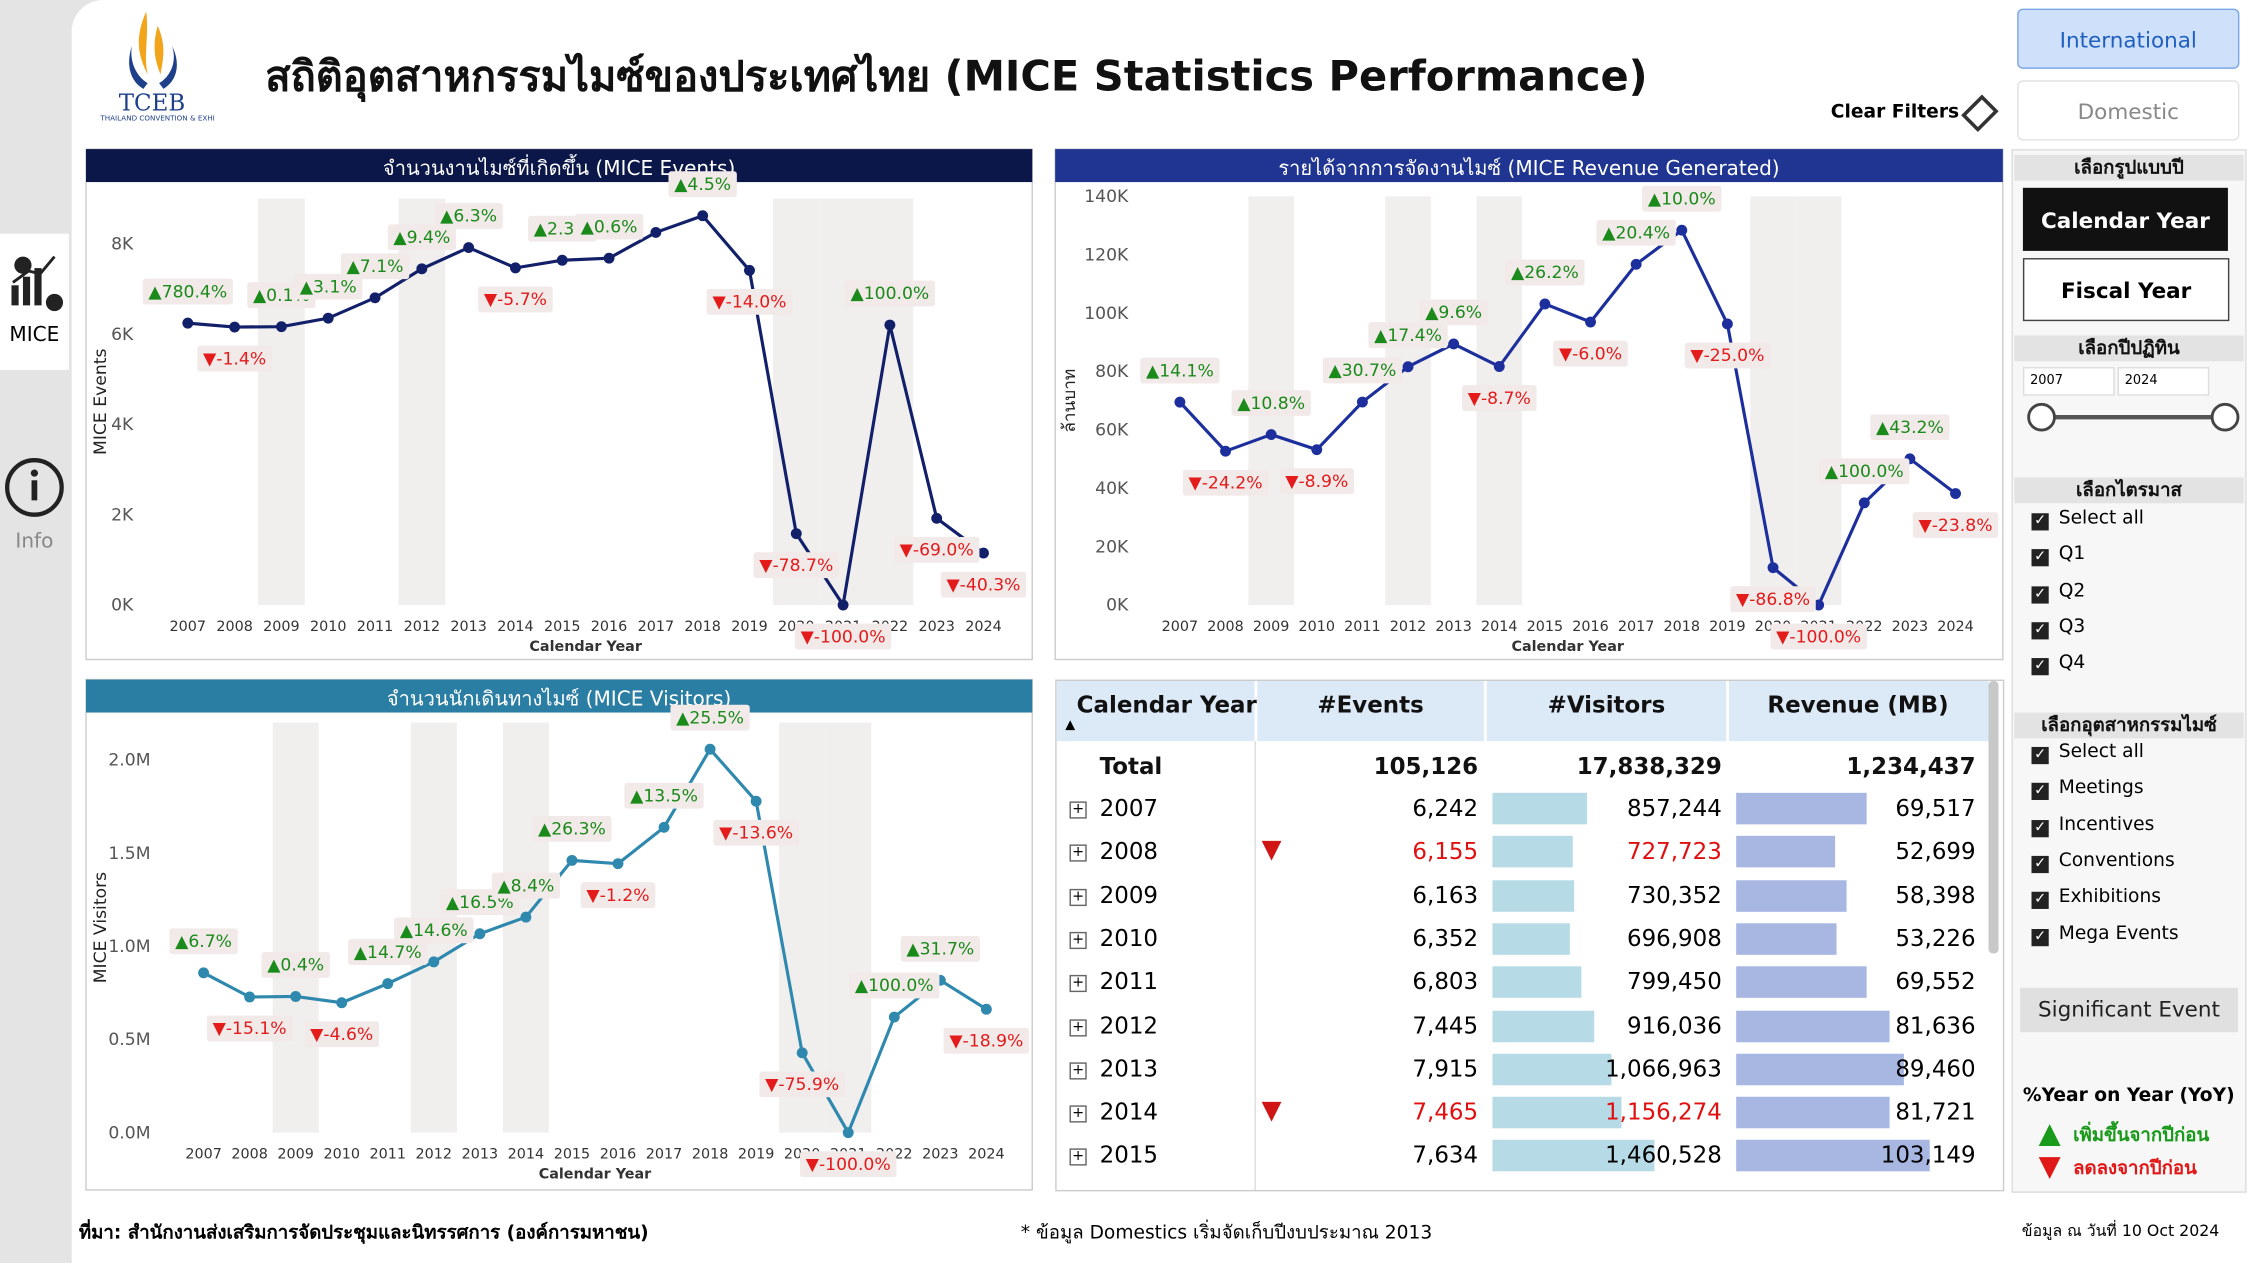  Describe the element at coordinates (618, 1154) in the screenshot. I see `x-tick-label: 2016` at that location.